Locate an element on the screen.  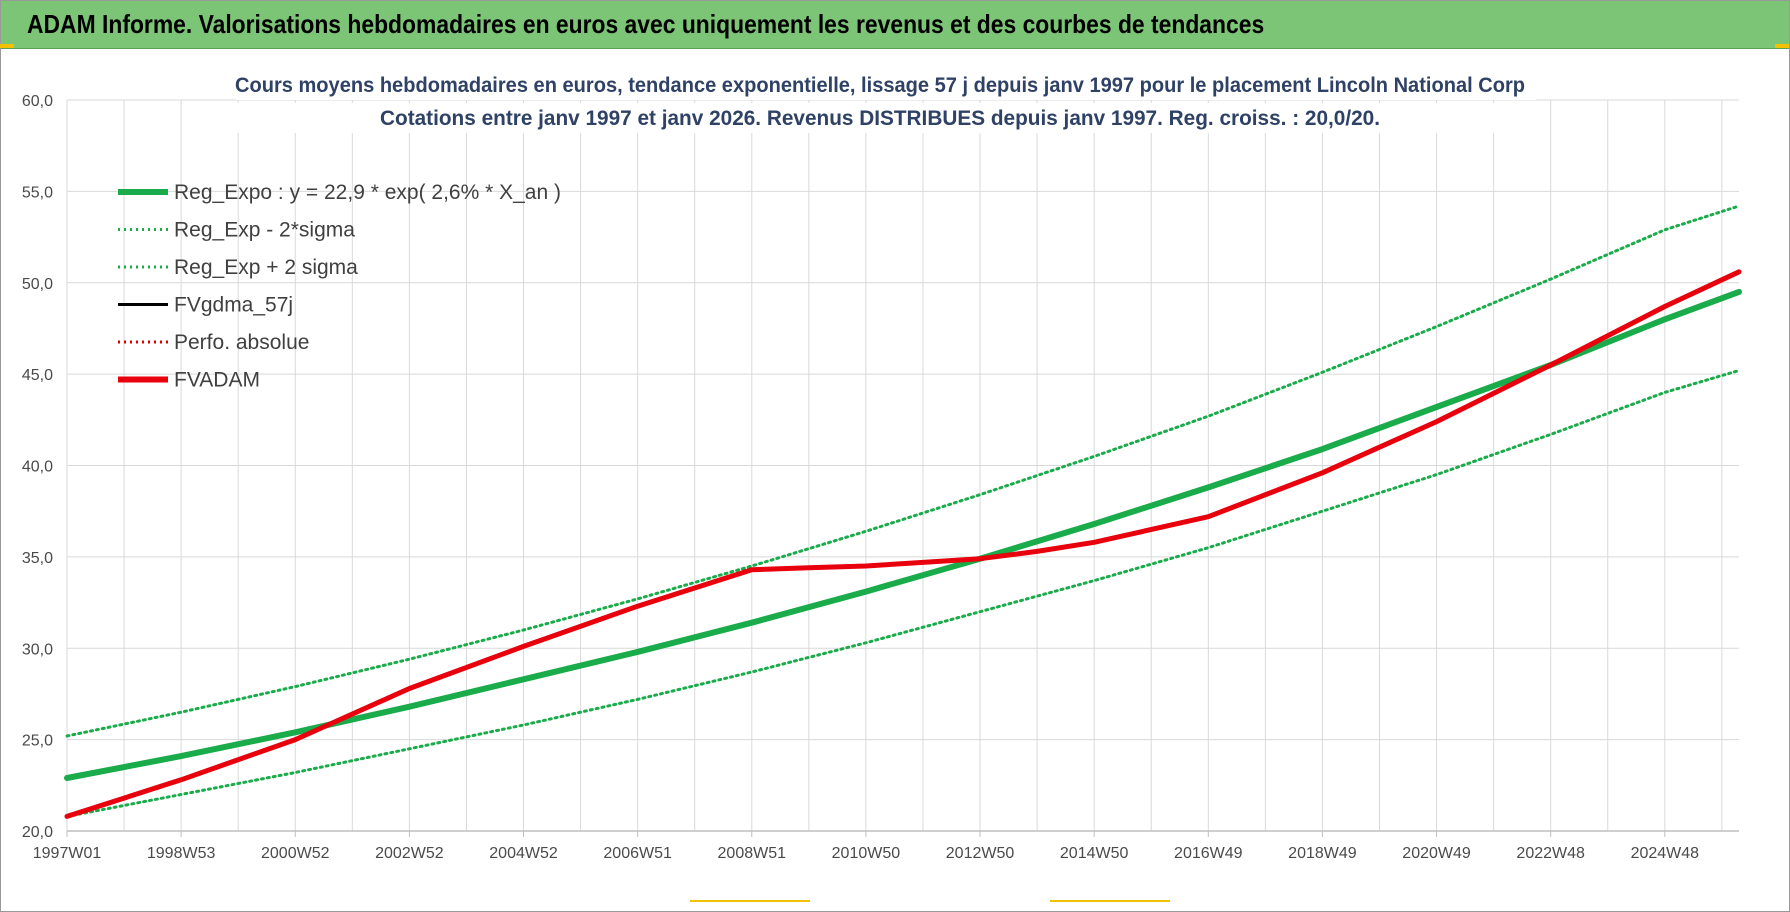
legend-label: FVgdma_57j is located at coordinates (233, 305).